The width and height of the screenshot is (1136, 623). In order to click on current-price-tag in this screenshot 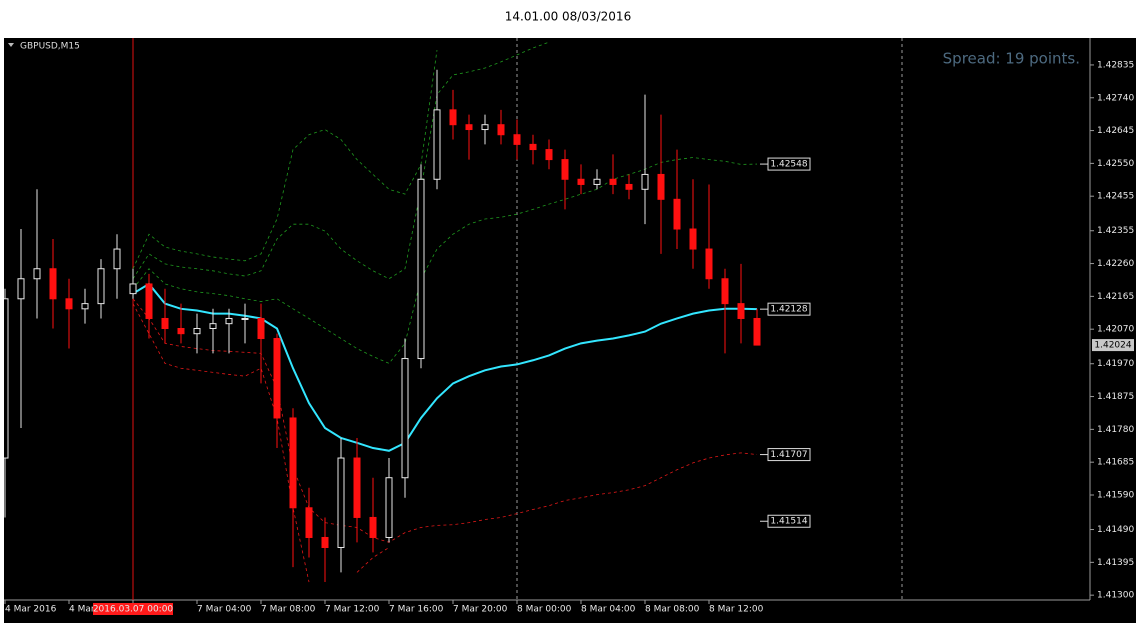, I will do `click(1113, 345)`.